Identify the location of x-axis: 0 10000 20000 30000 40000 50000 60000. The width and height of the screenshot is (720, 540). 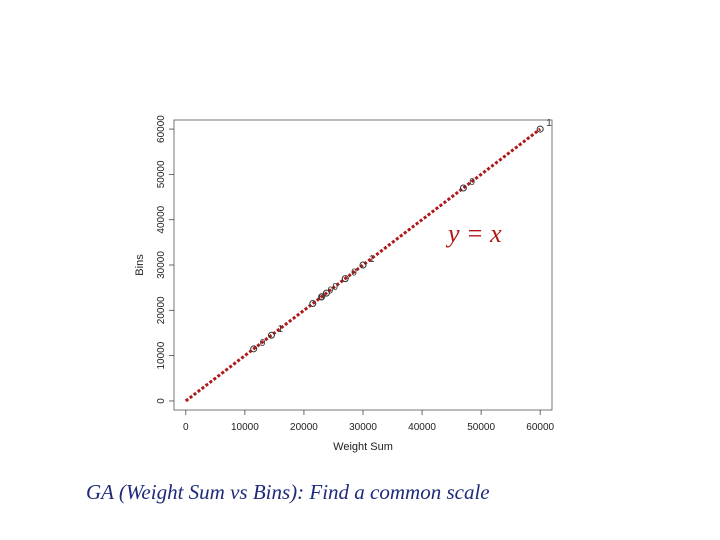
(369, 421).